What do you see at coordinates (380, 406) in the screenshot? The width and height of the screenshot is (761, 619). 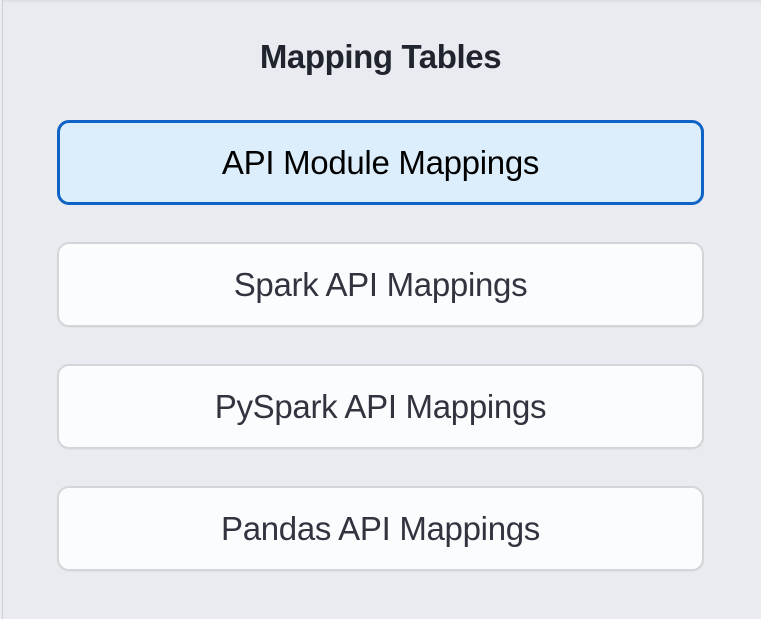 I see `nav-button-pyspark-api-mappings: PySpark API Mappings` at bounding box center [380, 406].